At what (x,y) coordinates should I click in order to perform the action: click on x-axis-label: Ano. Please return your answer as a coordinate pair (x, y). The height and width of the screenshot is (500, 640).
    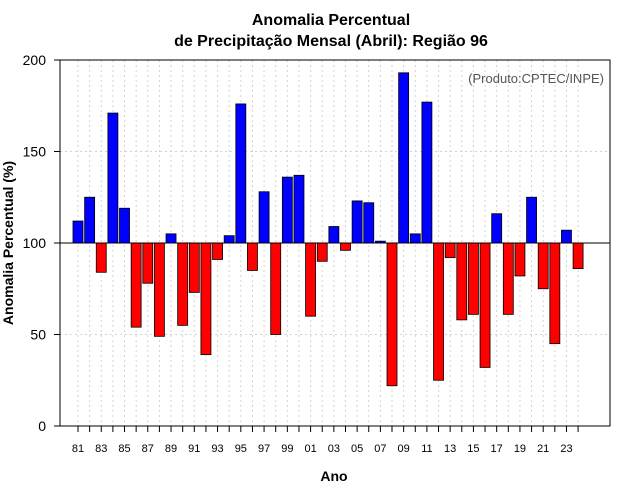
    Looking at the image, I should click on (333, 476).